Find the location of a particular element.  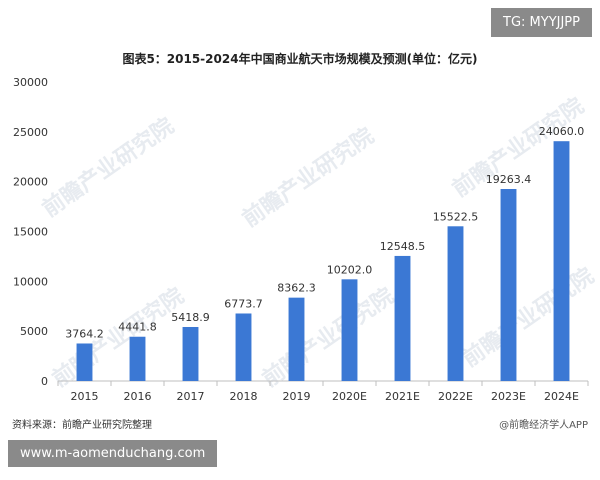

telegram-badge: TG: MYYJJPP is located at coordinates (541, 22).